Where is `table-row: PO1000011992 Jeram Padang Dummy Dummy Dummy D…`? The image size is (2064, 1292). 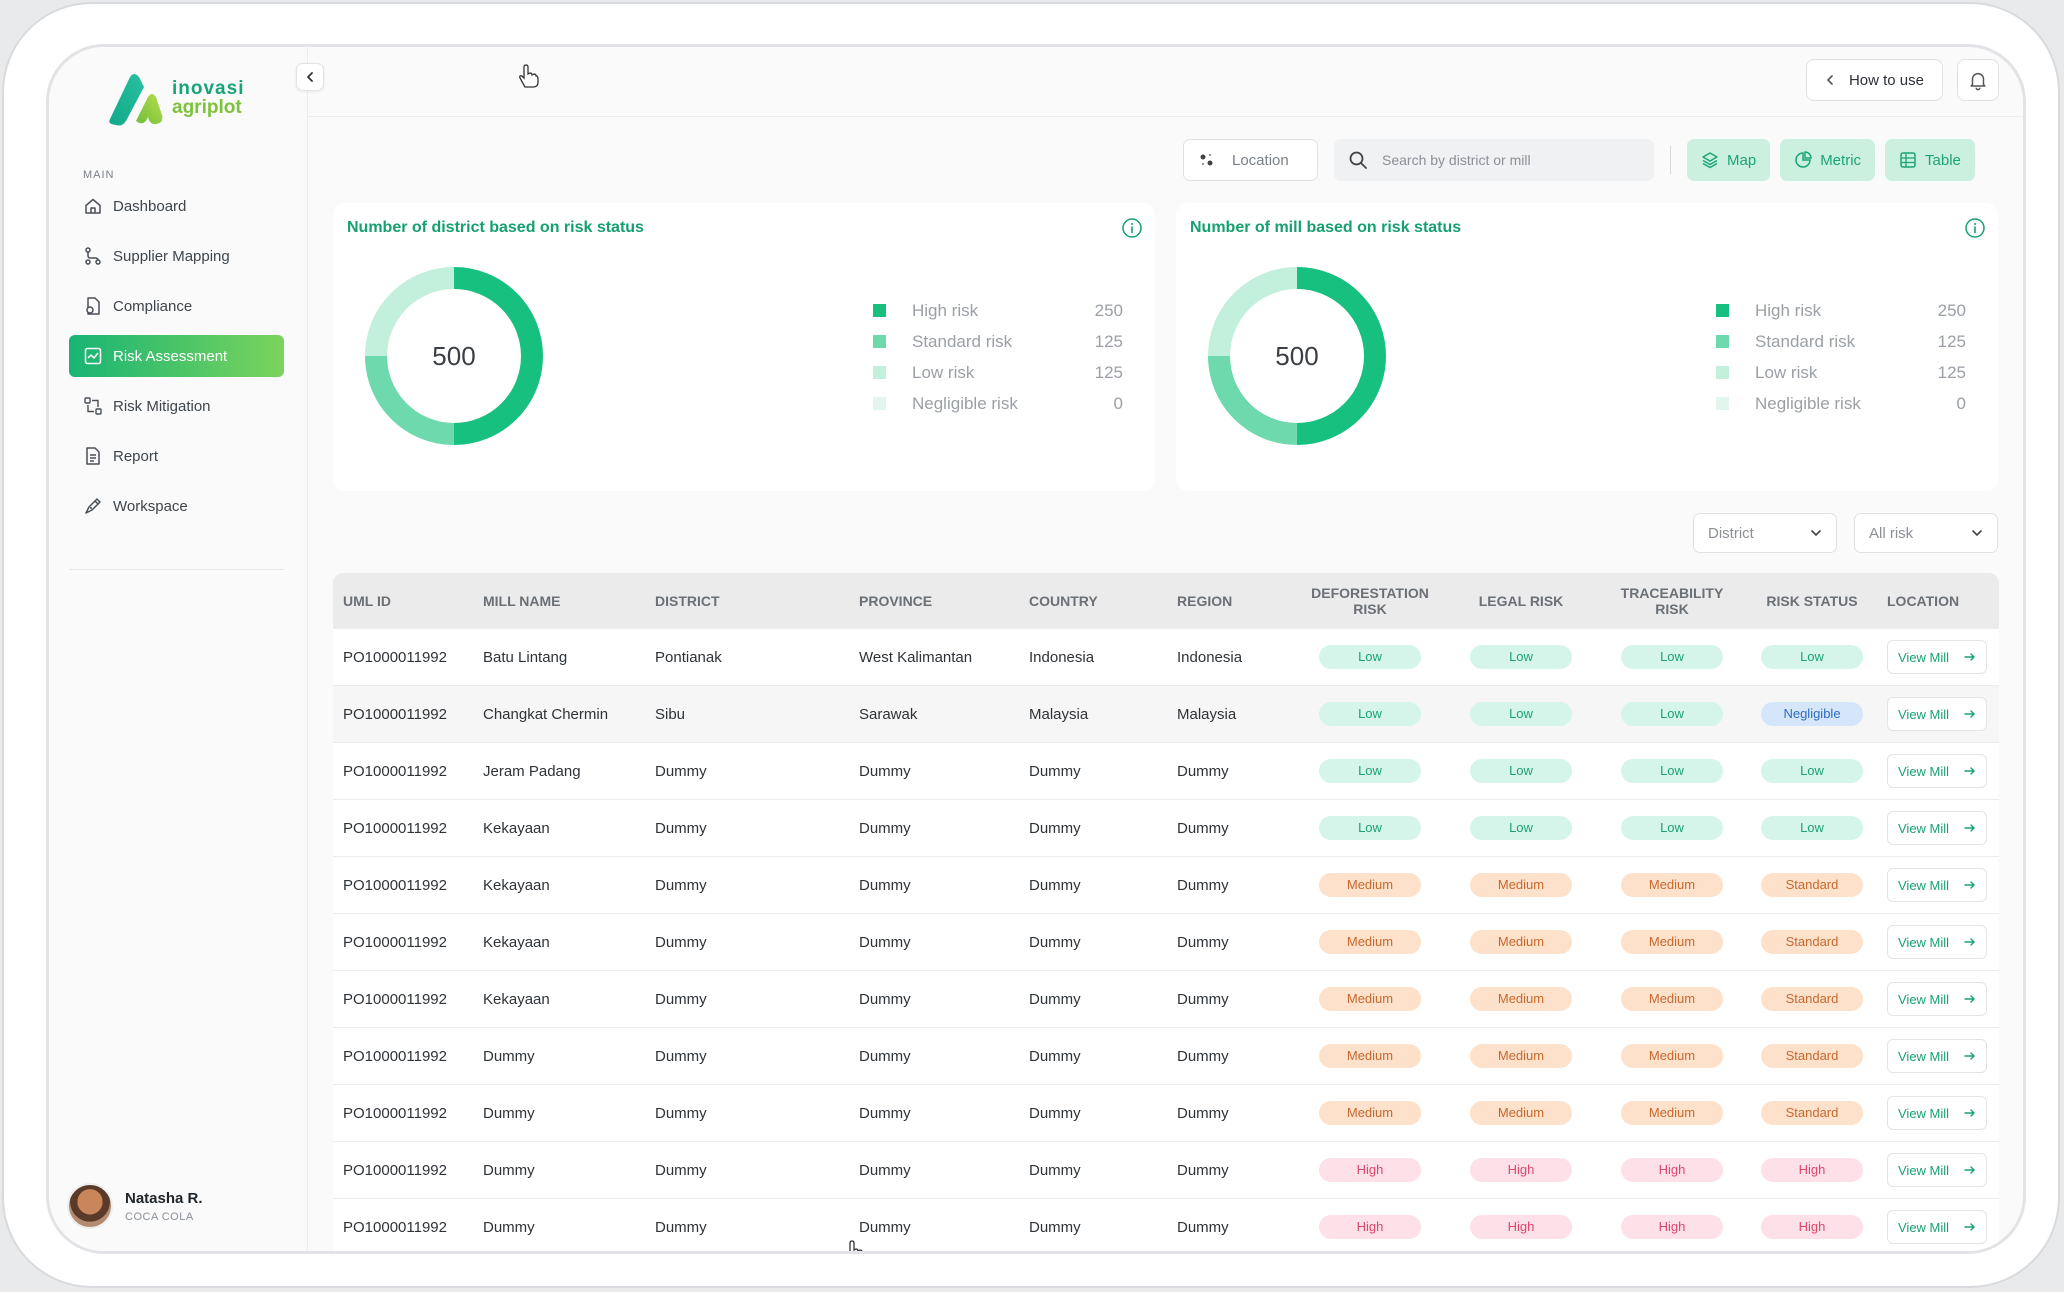 table-row: PO1000011992 Jeram Padang Dummy Dummy Dummy D… is located at coordinates (1166, 771).